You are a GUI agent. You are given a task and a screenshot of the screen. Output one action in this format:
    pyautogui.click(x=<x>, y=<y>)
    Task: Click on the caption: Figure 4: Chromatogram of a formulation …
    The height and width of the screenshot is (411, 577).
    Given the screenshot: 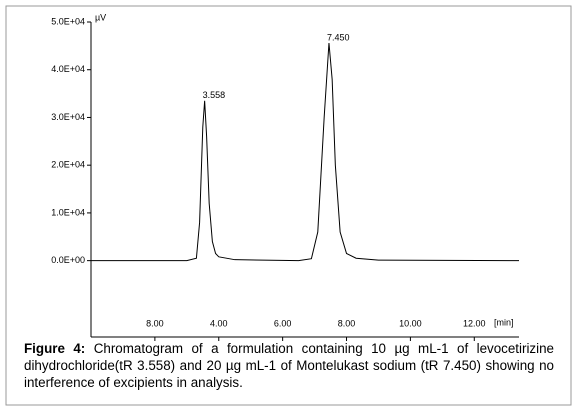 What is the action you would take?
    pyautogui.click(x=289, y=365)
    